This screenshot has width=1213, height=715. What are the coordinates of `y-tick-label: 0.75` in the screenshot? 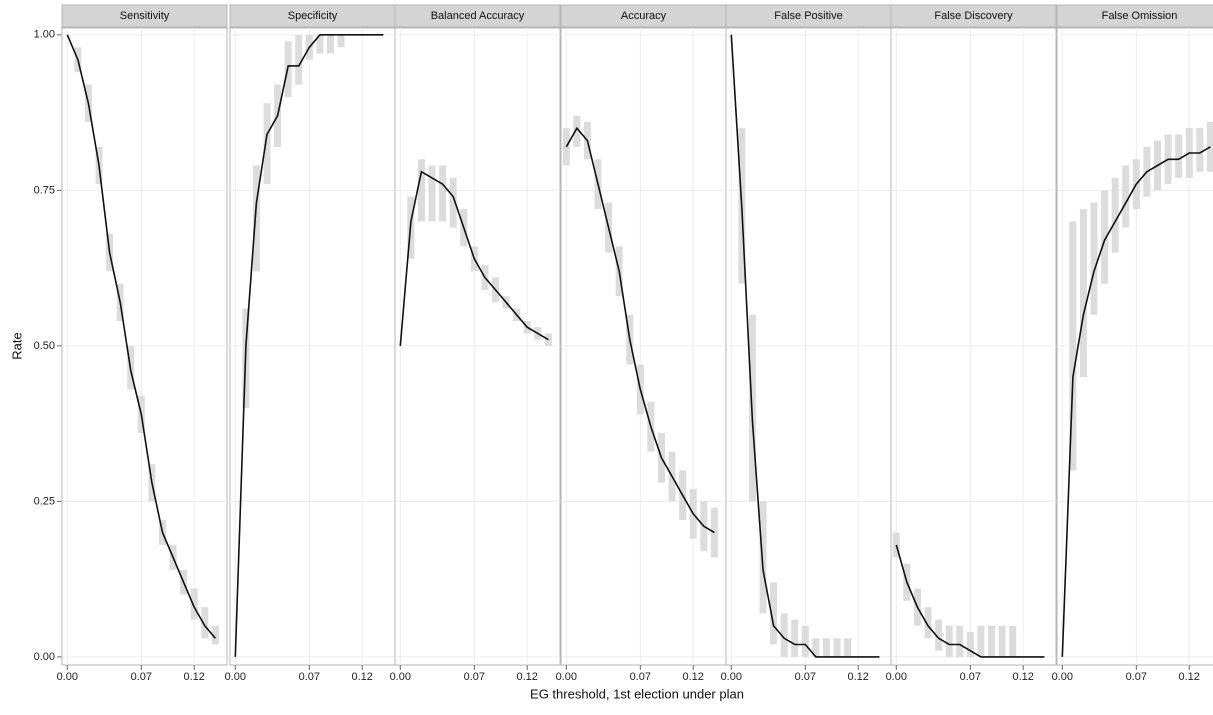 It's located at (44, 190).